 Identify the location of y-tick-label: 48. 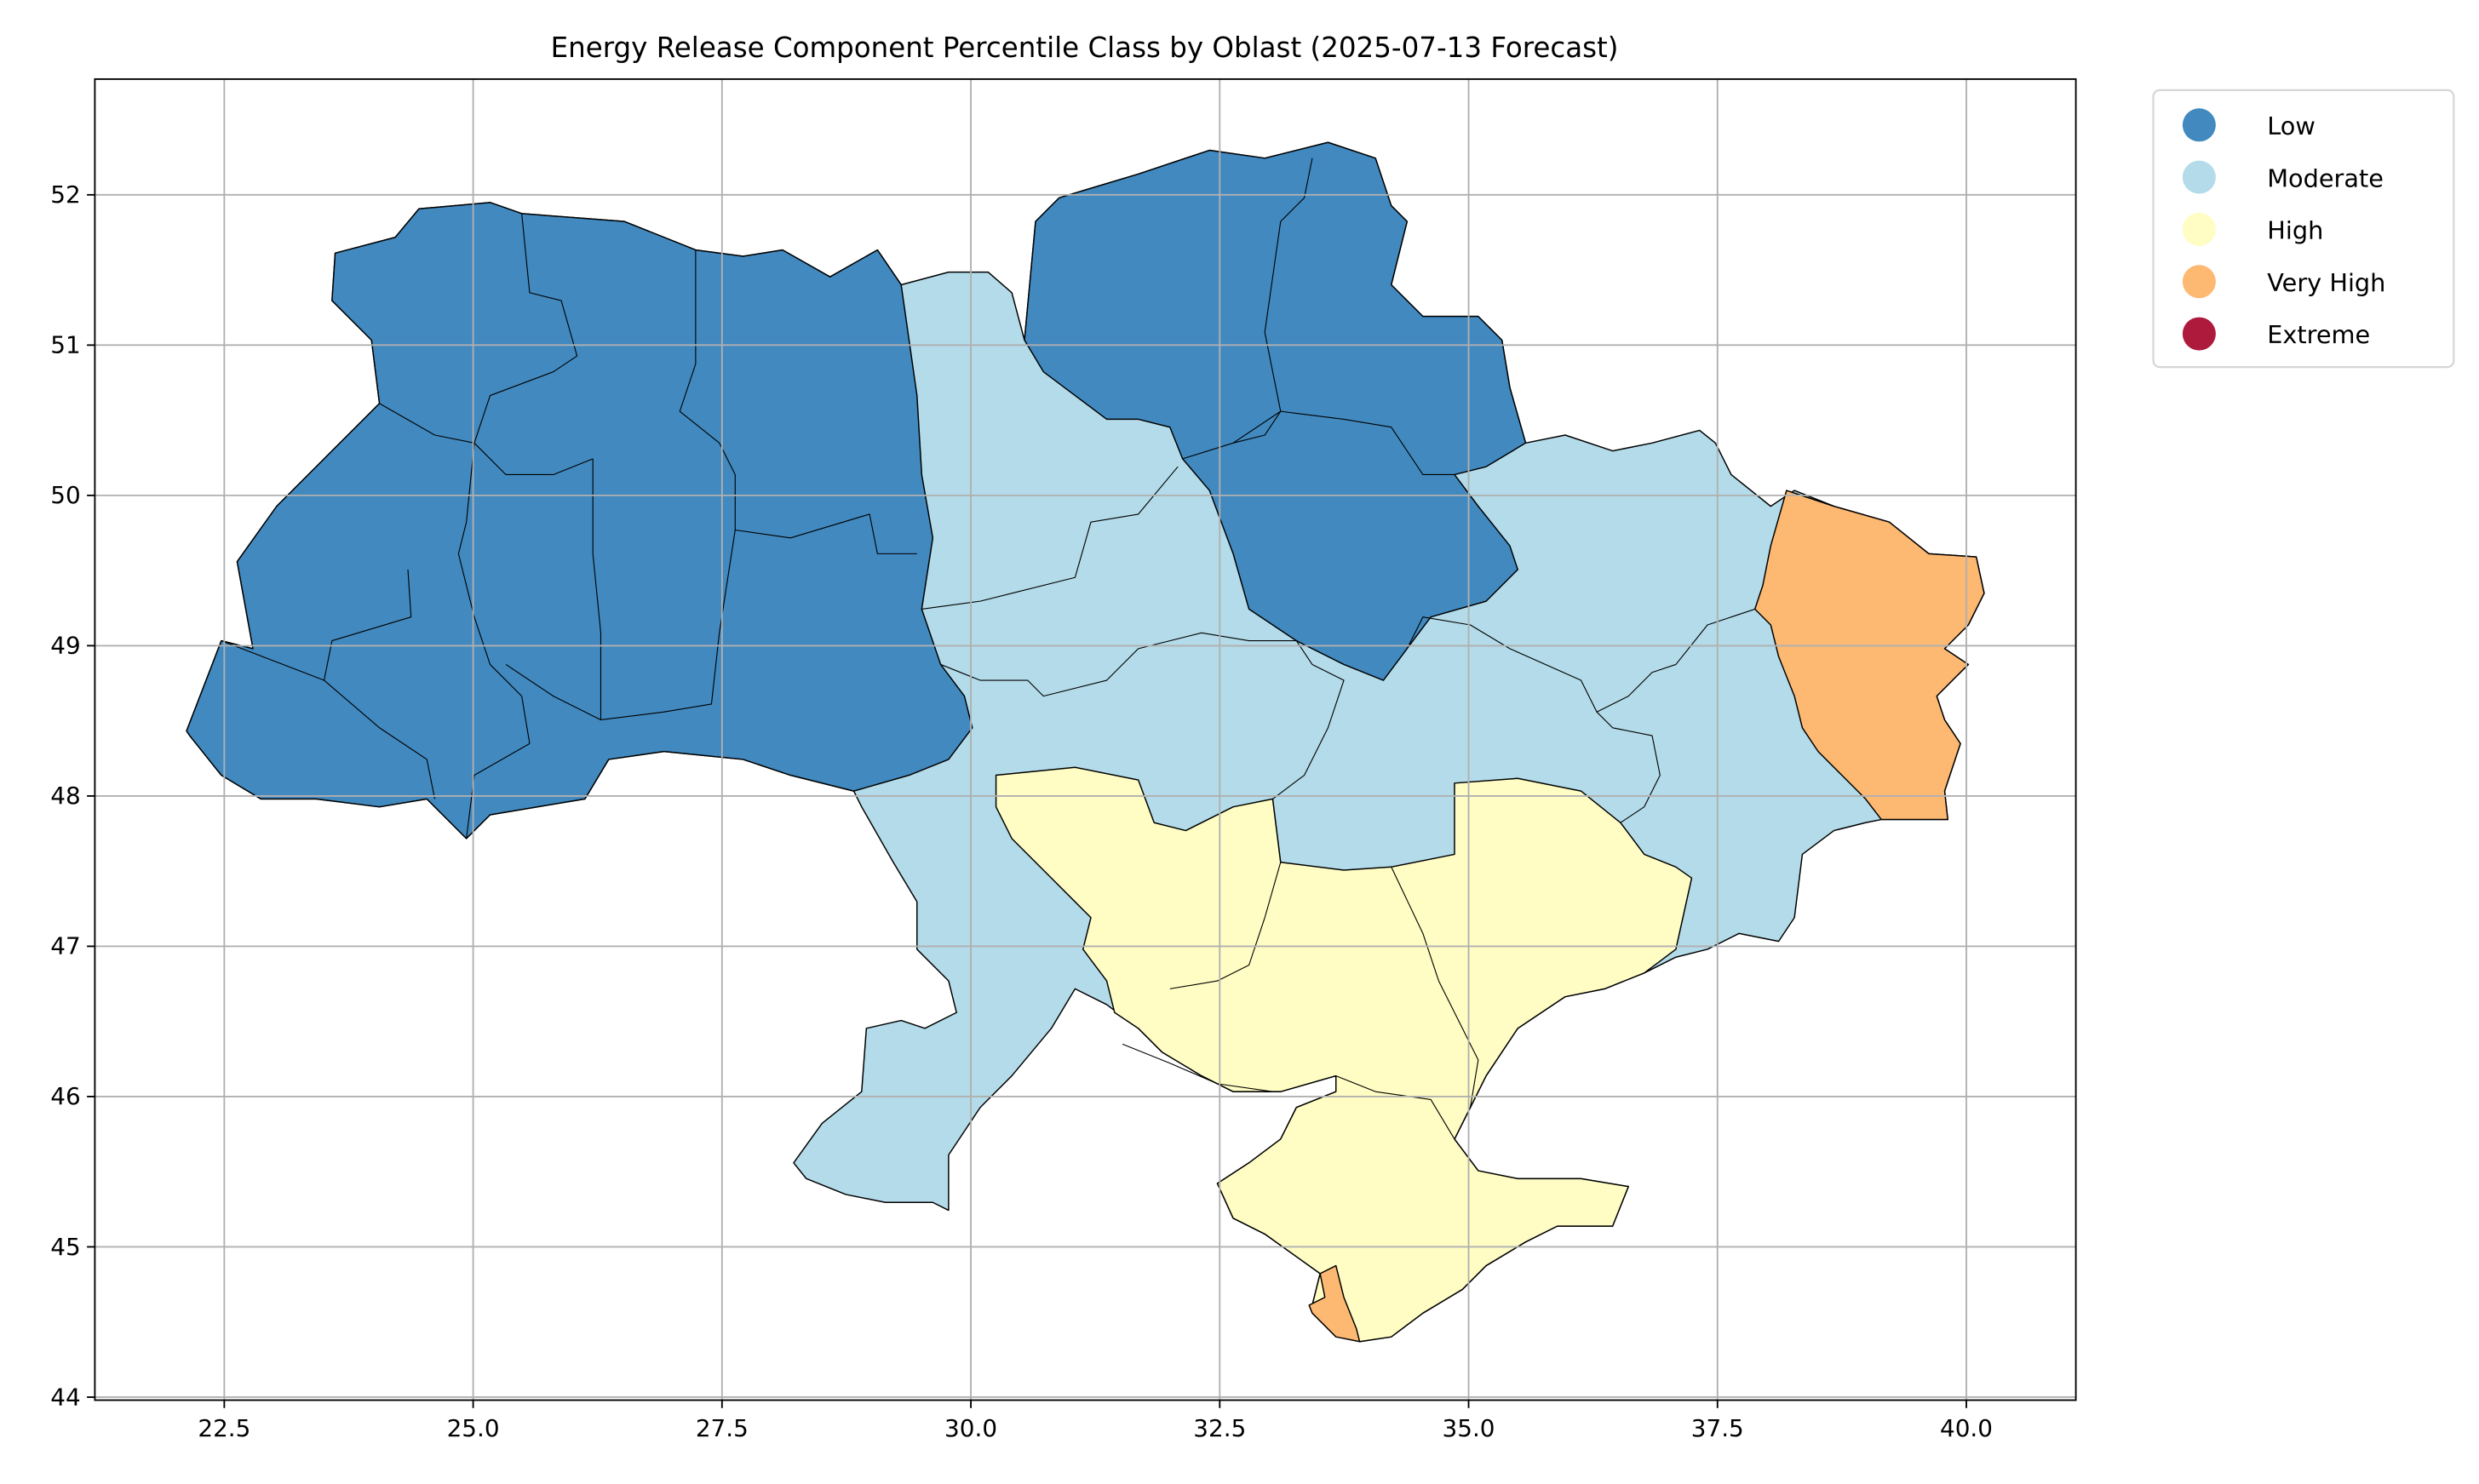
(65, 796).